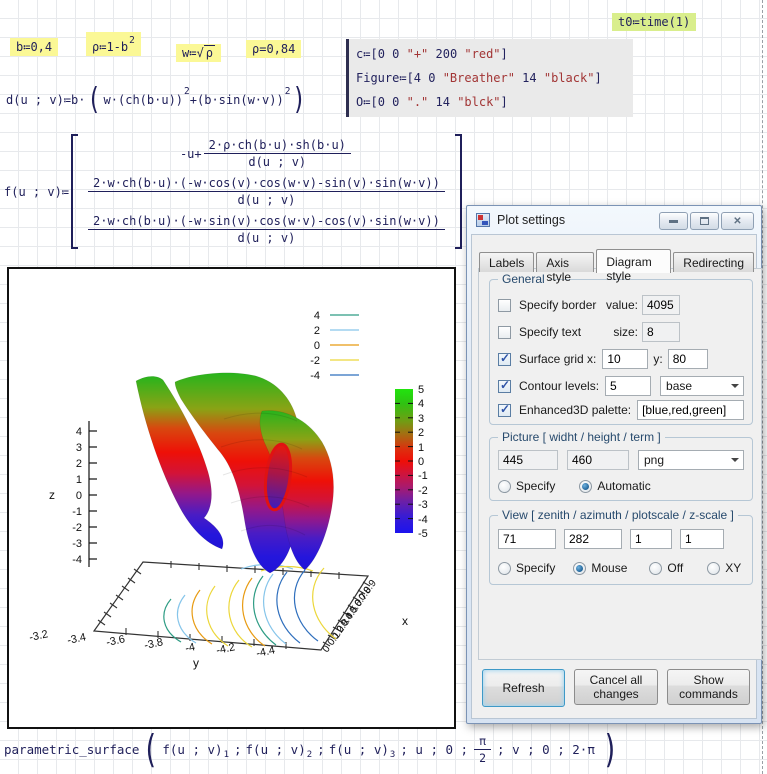  I want to click on svg-text: 1, so click(421, 448).